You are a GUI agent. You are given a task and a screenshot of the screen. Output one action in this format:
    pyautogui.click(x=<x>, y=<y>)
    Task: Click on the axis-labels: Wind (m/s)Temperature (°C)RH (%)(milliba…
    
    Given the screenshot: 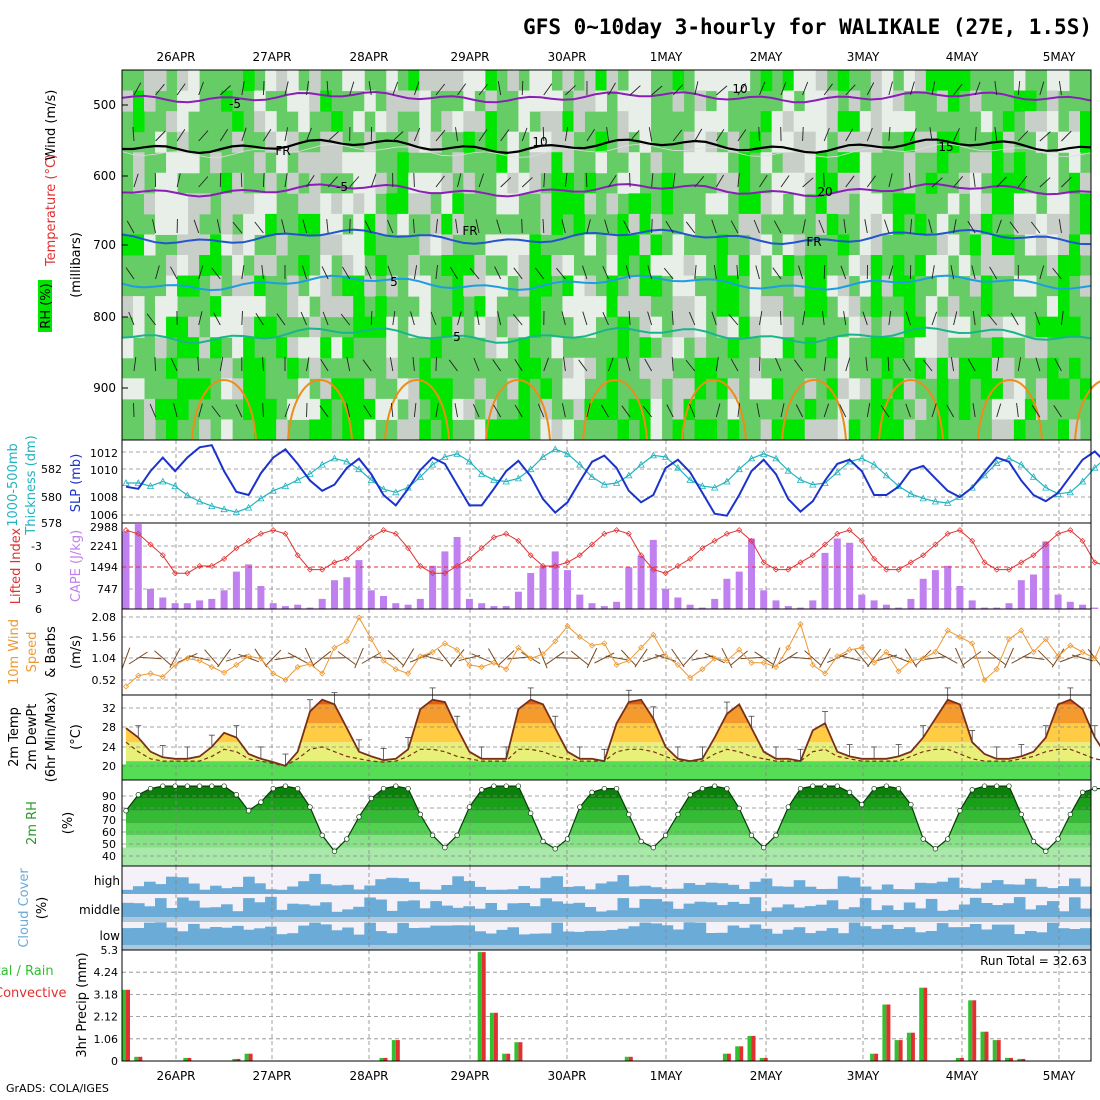 What is the action you would take?
    pyautogui.click(x=45, y=574)
    